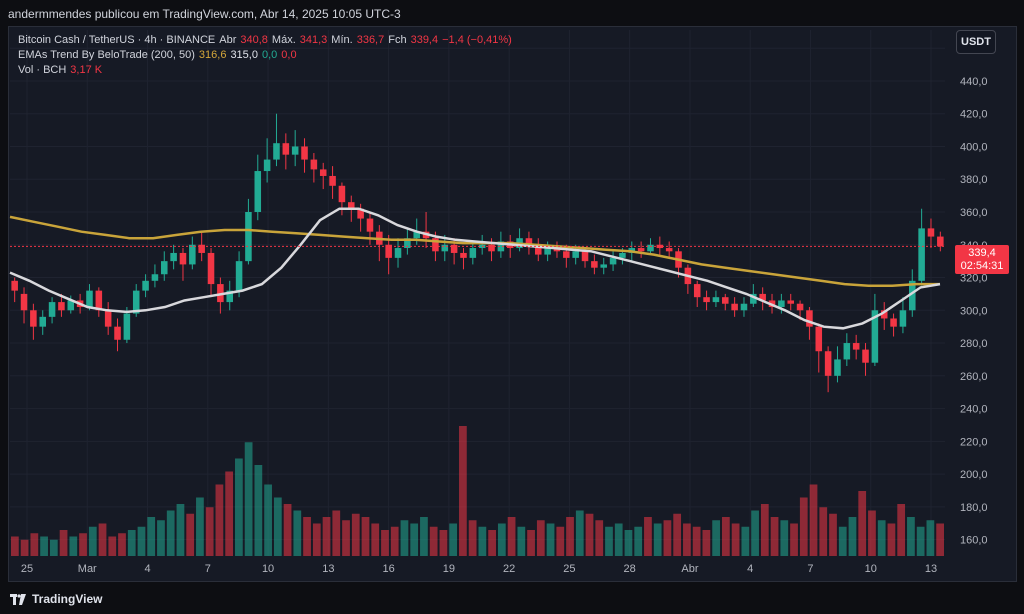 This screenshot has height=614, width=1024. I want to click on x-tick-label: 4, so click(750, 569).